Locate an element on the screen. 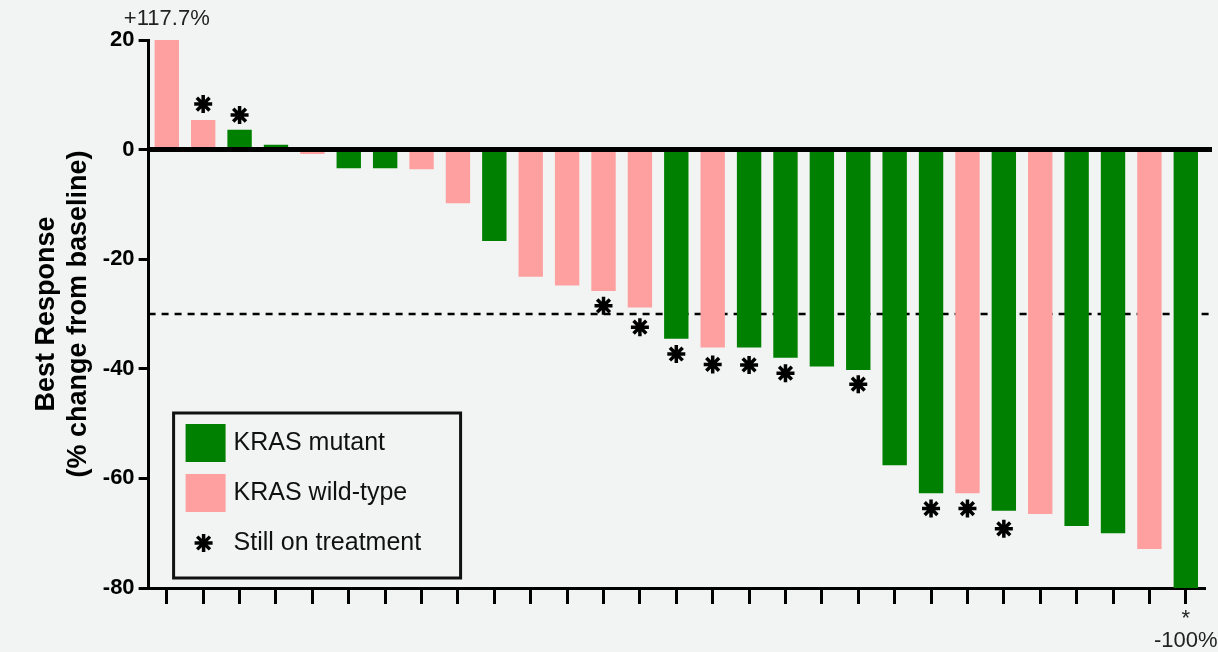  legend-label: KRAS wild-type is located at coordinates (320, 490).